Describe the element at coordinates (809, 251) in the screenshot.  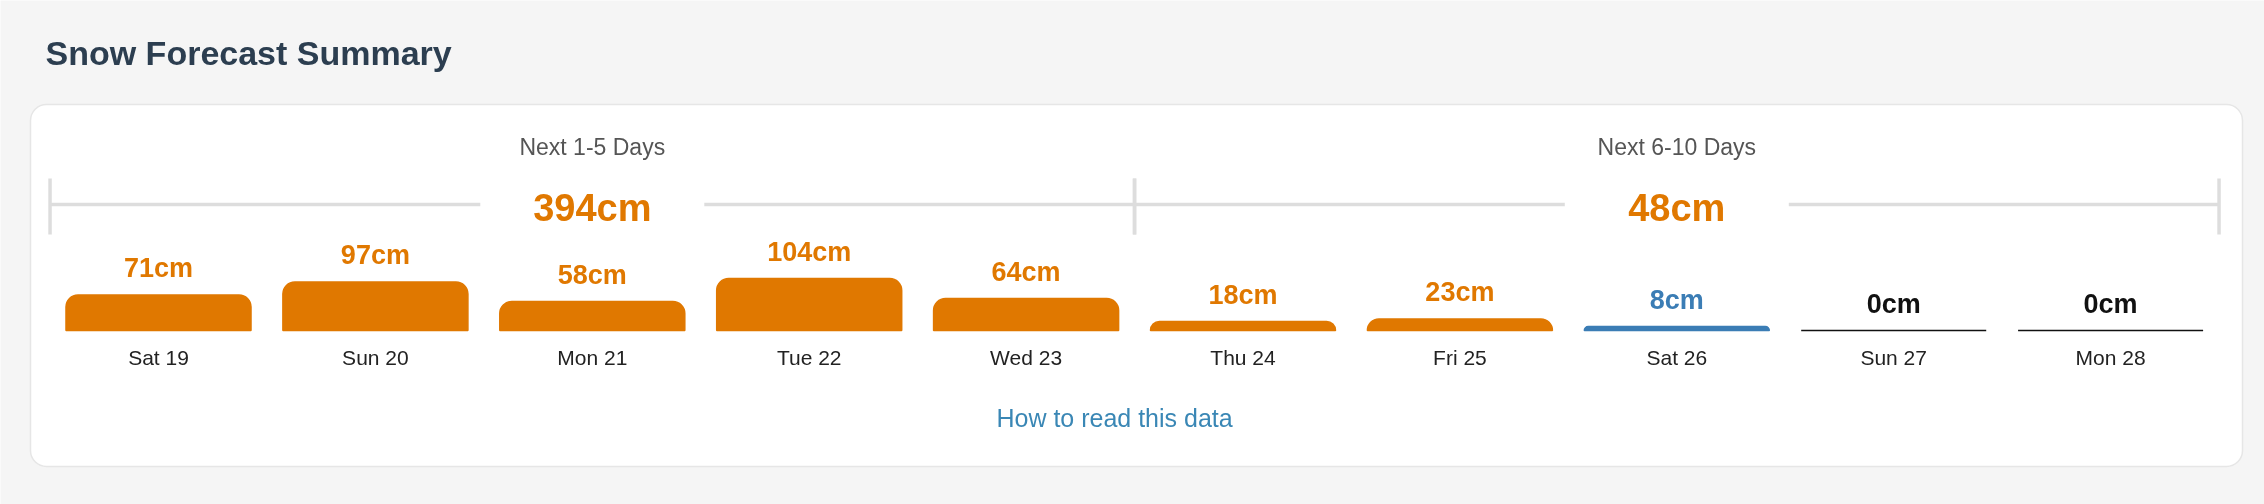
I see `data-label: 104cm` at that location.